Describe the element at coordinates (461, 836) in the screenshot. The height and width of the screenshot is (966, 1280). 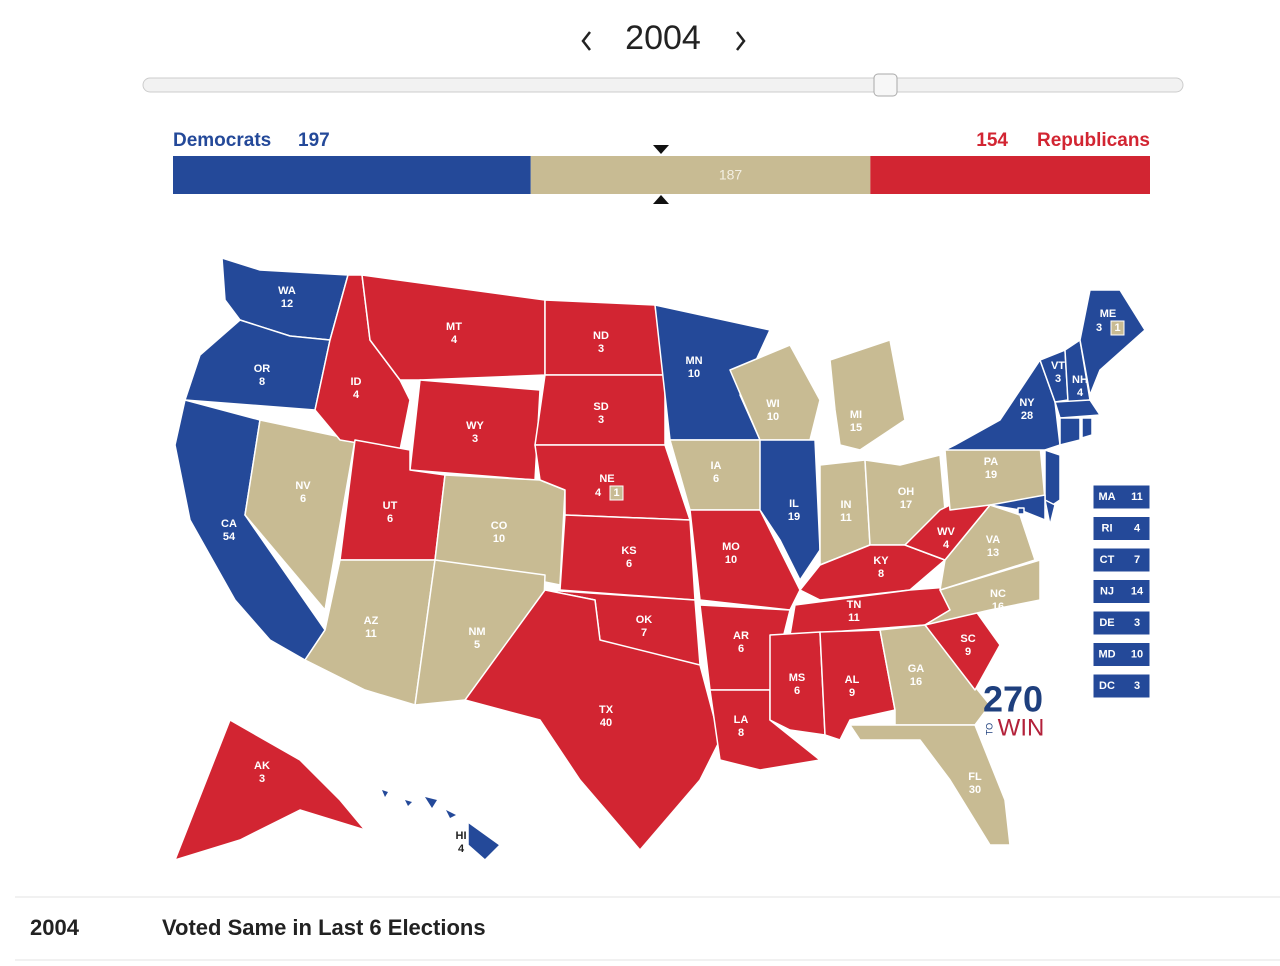
I see `state-abbr: HI` at that location.